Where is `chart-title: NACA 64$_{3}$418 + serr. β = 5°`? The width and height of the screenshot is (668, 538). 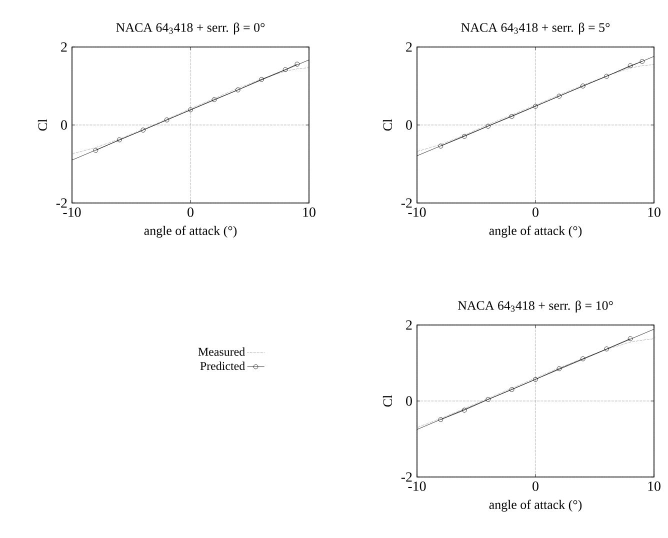 chart-title: NACA 64$_{3}$418 + serr. β = 5° is located at coordinates (535, 28).